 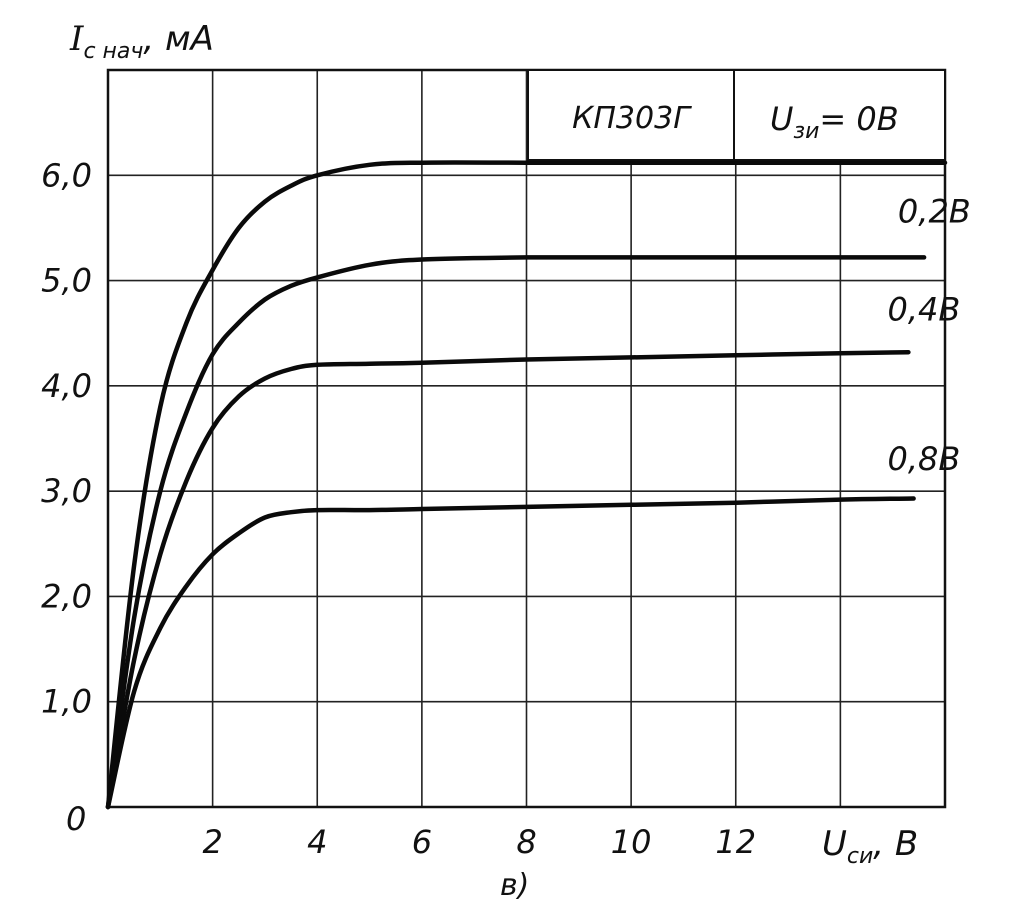 I want to click on y-axis-label-main: I, so click(x=76, y=39).